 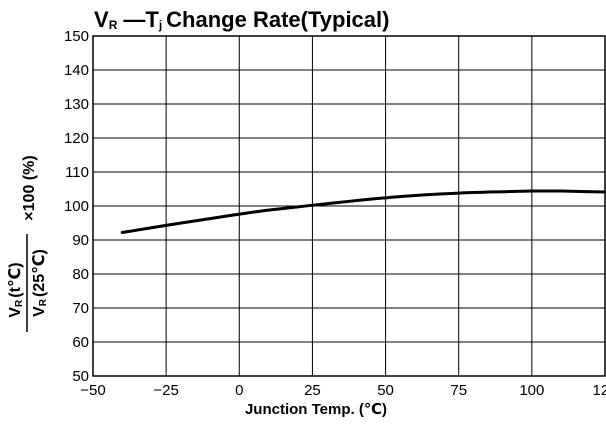 I want to click on y-label-multiplier: ×100 (%), so click(x=29, y=187).